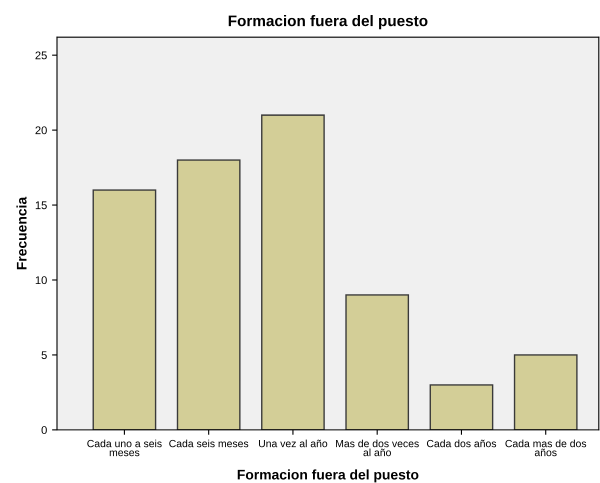 This screenshot has width=600, height=483. I want to click on x-tick-label: Cada seis meses, so click(208, 444).